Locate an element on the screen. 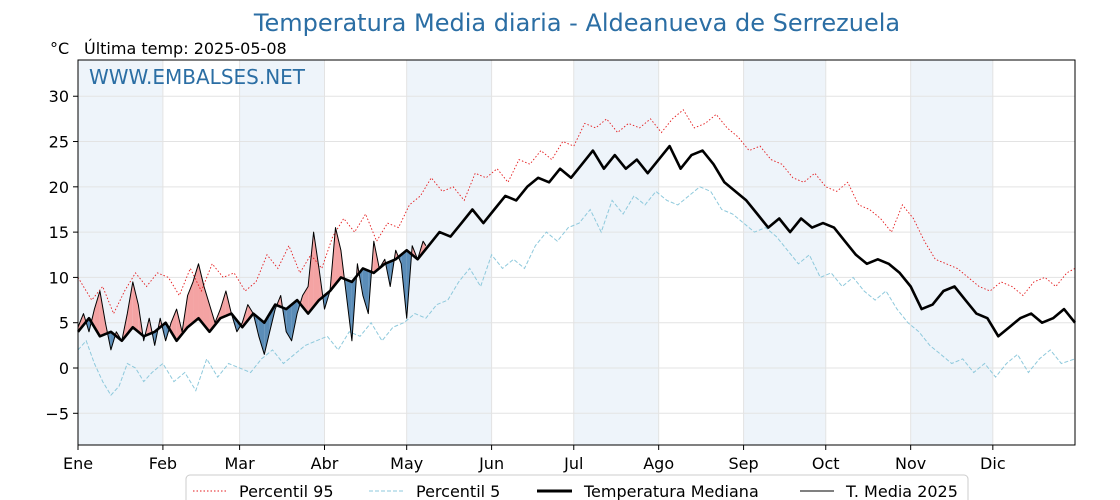 Image resolution: width=1120 pixels, height=500 pixels. legend-label-current: T. Media 2025 is located at coordinates (901, 491).